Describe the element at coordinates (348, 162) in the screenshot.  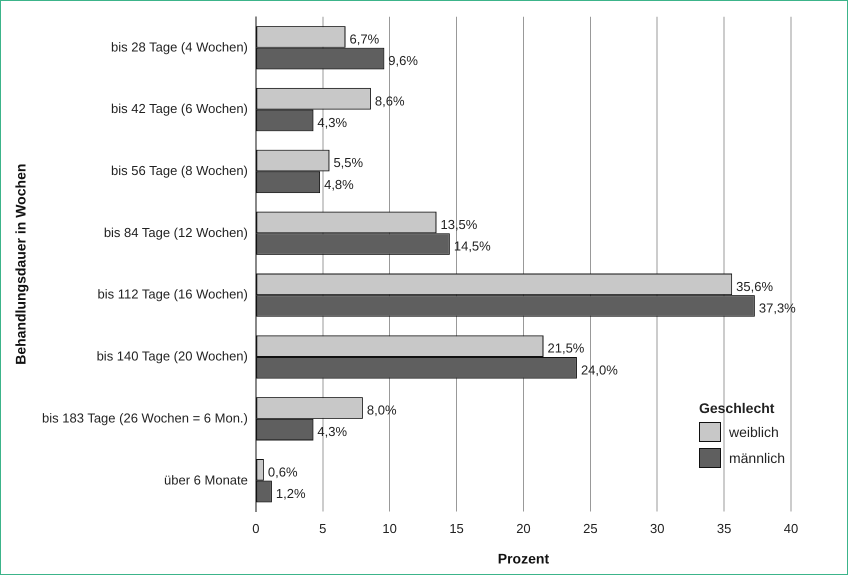
I see `data-label: 5,5%` at that location.